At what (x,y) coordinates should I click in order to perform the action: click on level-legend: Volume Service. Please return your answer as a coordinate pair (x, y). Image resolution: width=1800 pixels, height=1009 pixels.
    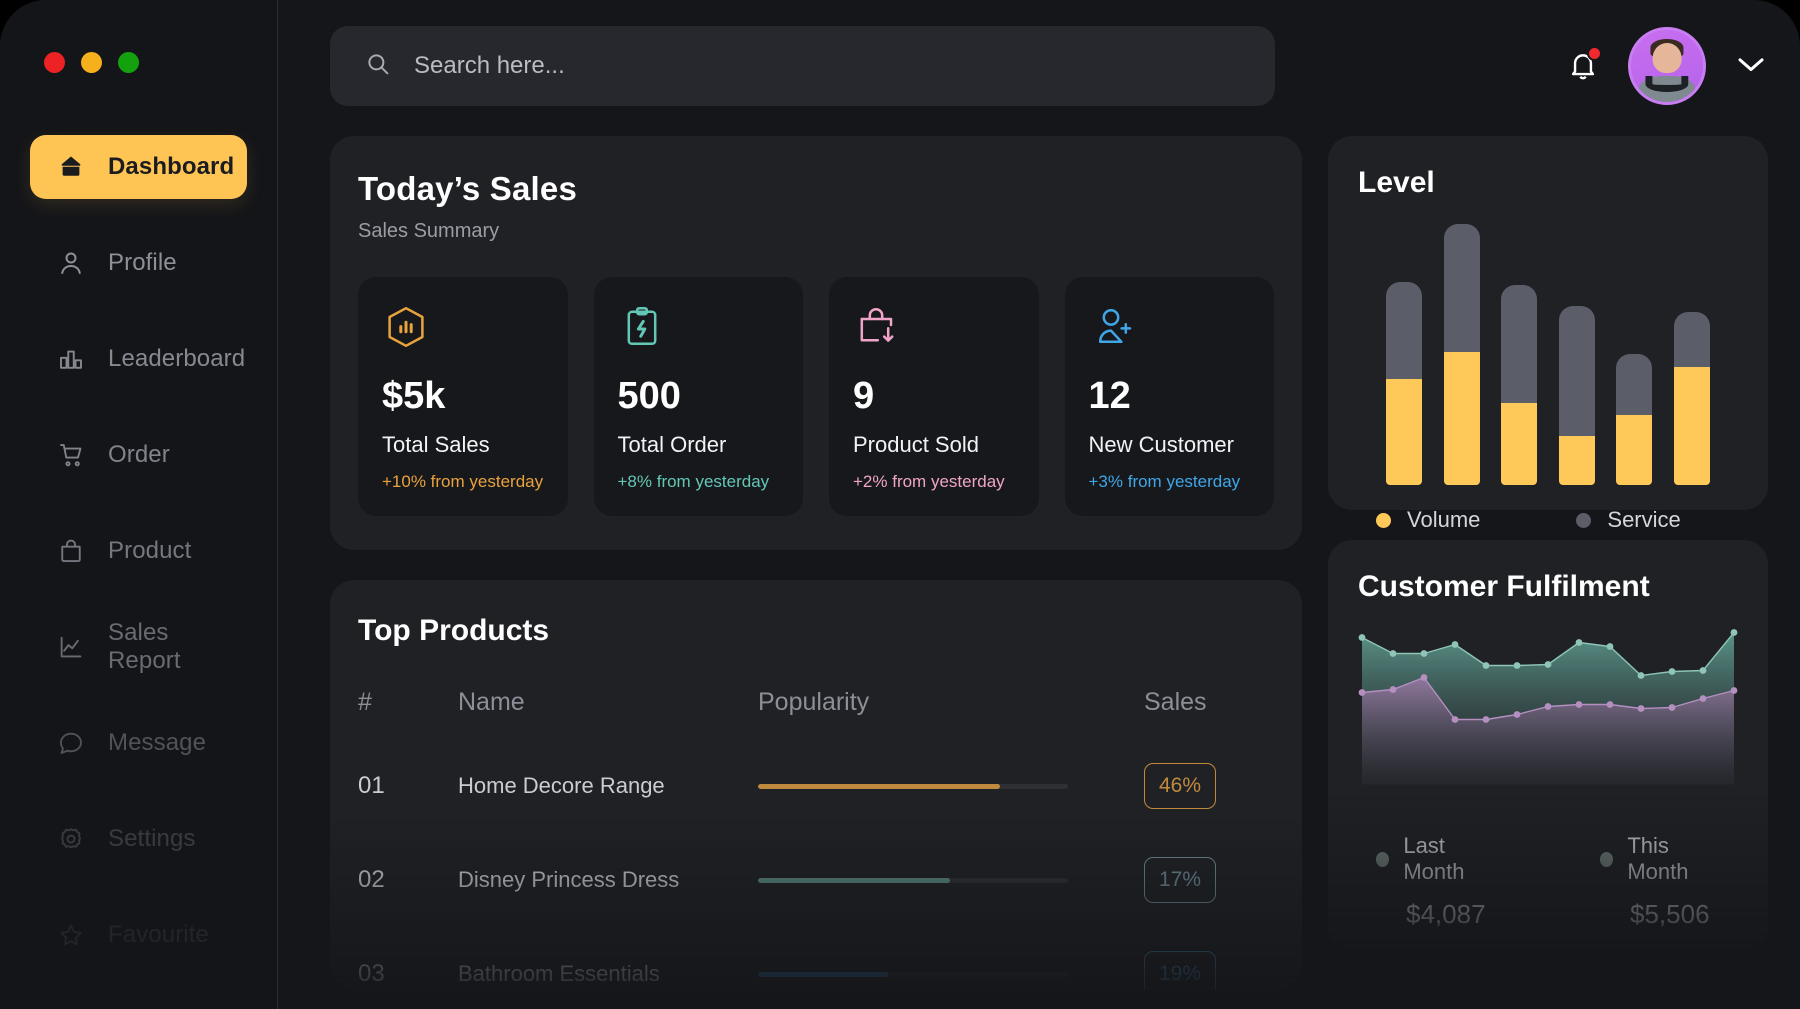
    Looking at the image, I should click on (1548, 509).